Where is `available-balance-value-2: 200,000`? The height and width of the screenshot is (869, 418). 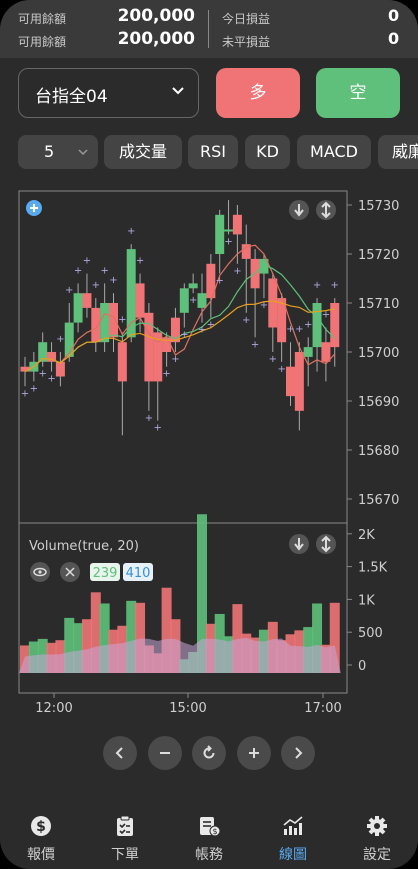 available-balance-value-2: 200,000 is located at coordinates (156, 39).